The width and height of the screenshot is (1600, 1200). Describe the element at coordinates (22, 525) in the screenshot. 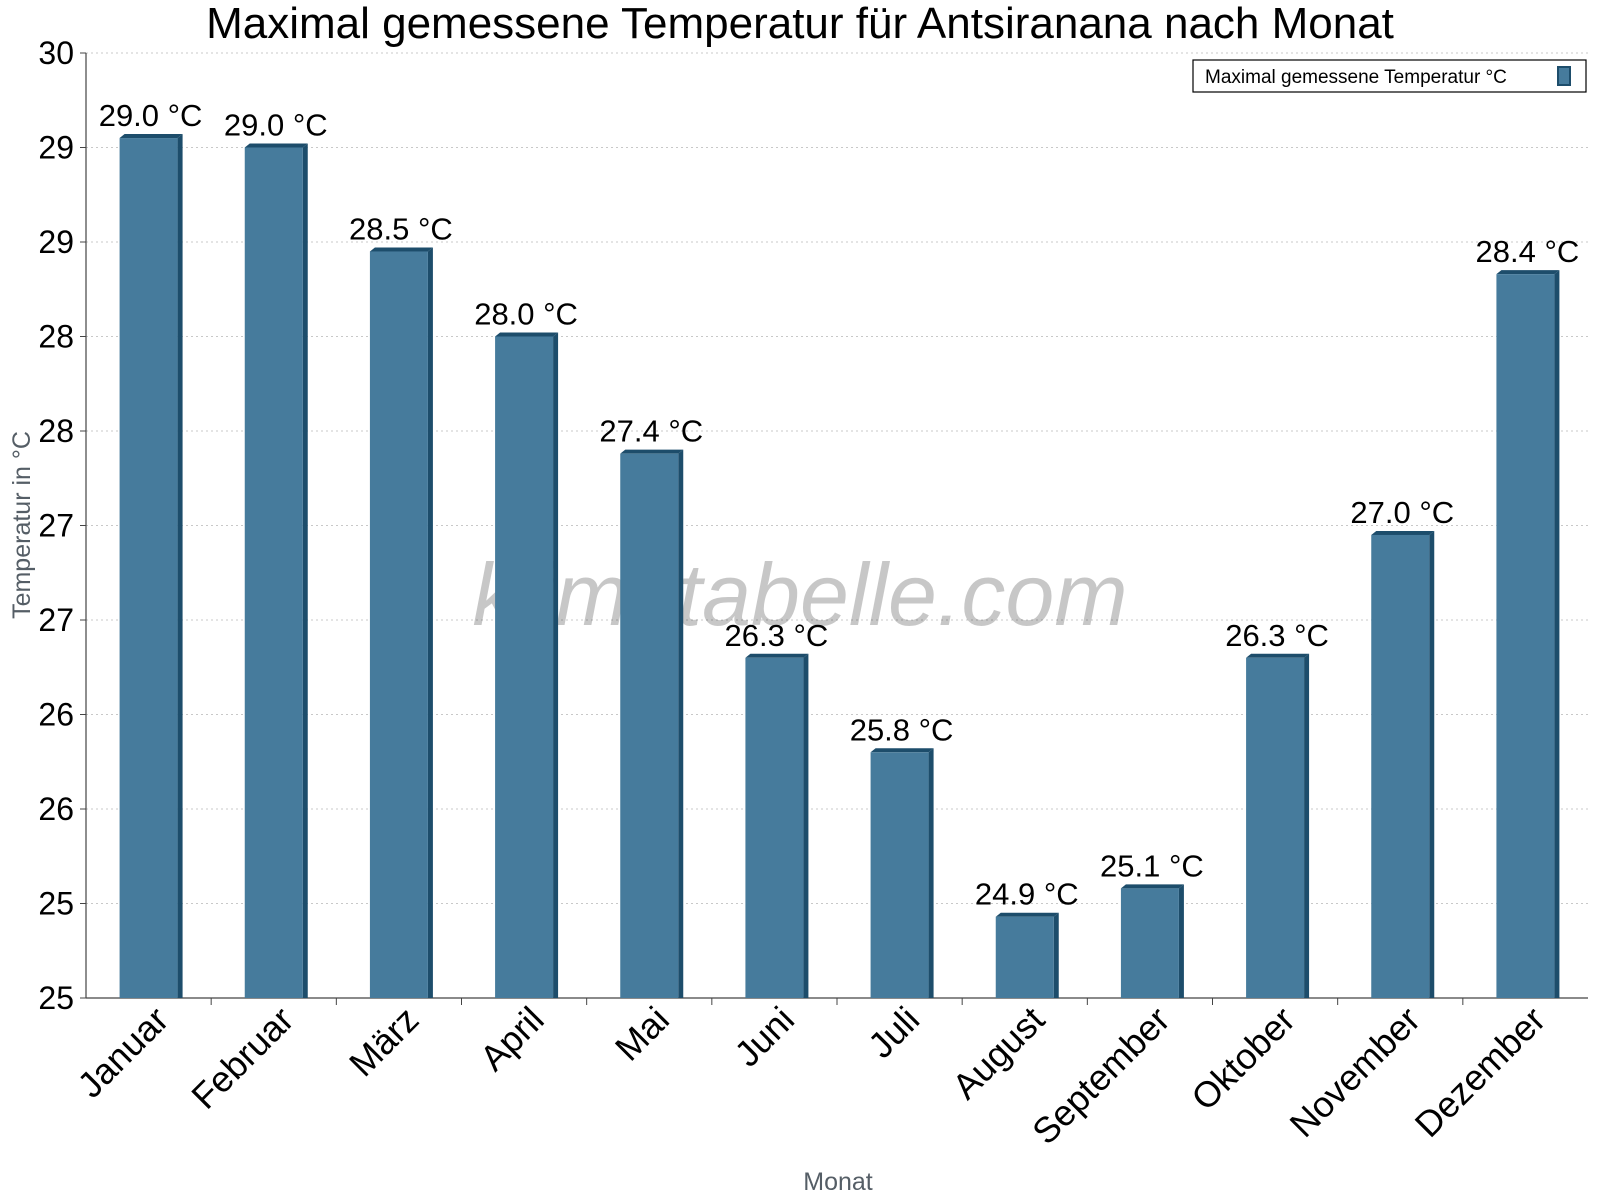

I see `y-axis-title: Temperatur in °C` at that location.